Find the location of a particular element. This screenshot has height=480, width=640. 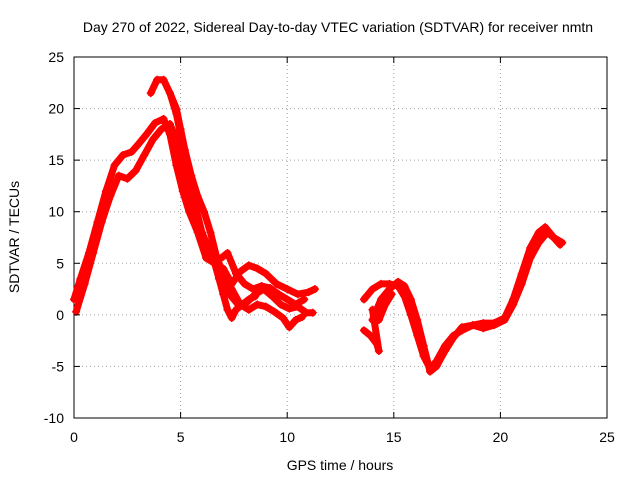

y-tick-label: 5 is located at coordinates (60, 263).